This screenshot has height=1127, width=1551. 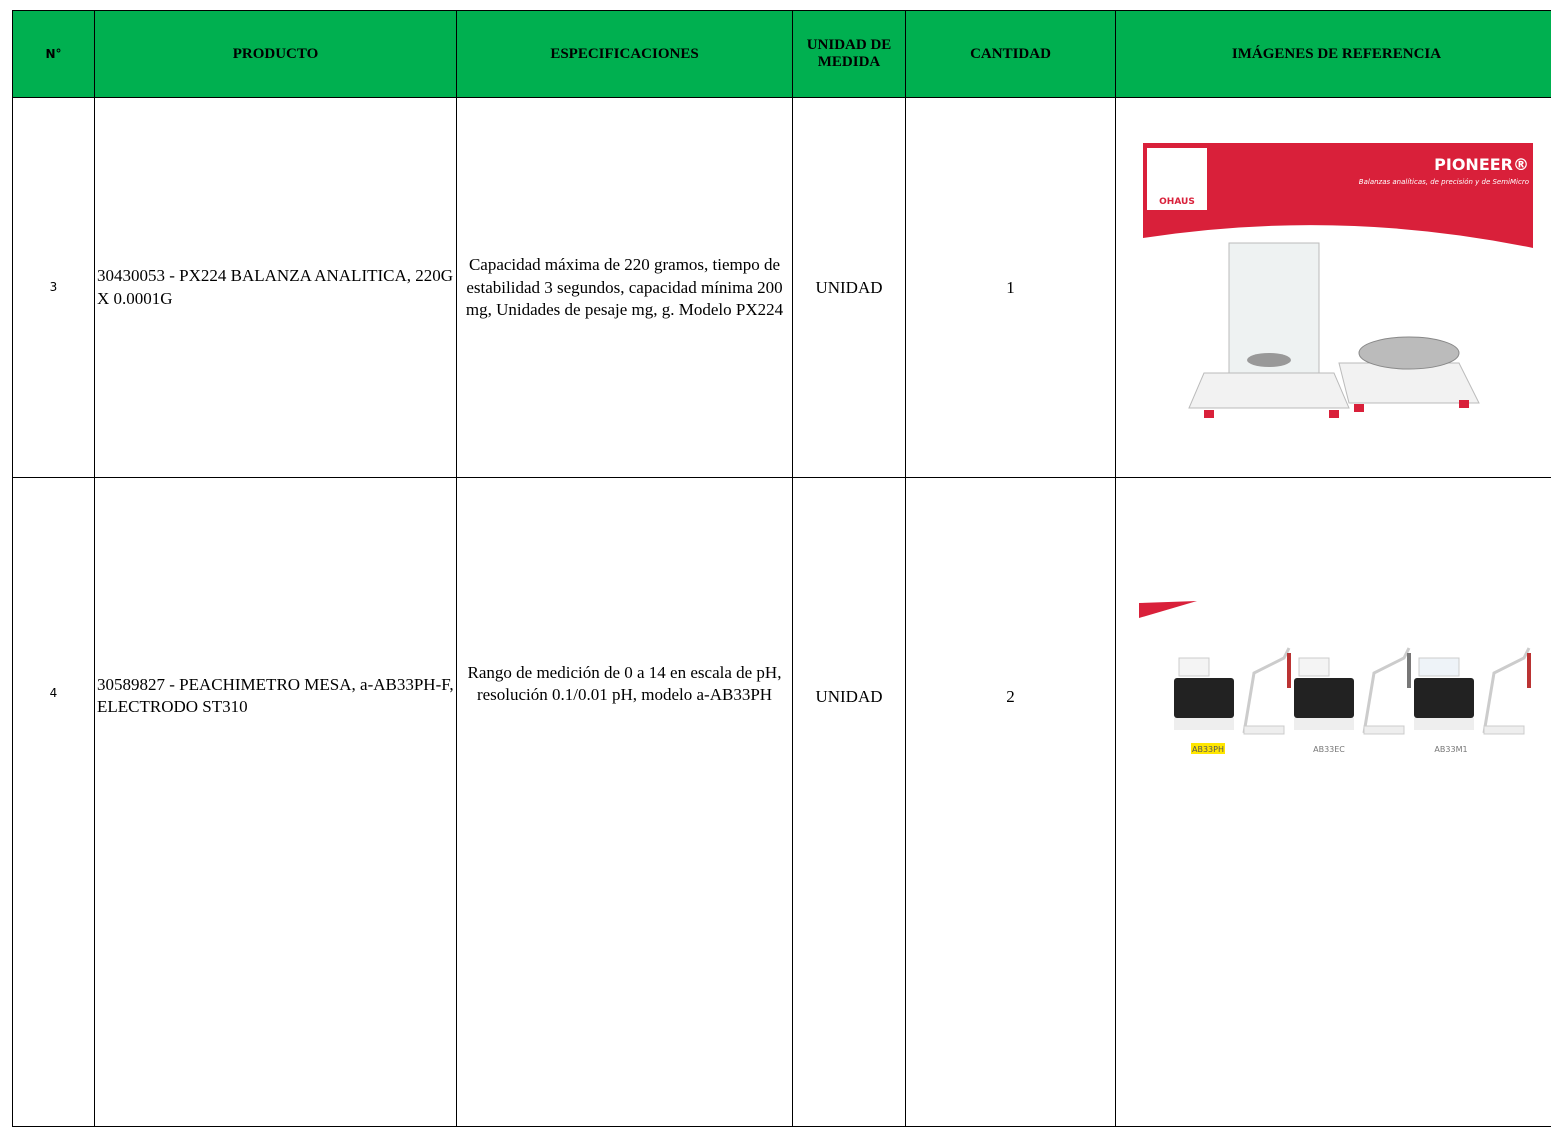 What do you see at coordinates (1329, 749) in the screenshot?
I see `model-label: AB33EC` at bounding box center [1329, 749].